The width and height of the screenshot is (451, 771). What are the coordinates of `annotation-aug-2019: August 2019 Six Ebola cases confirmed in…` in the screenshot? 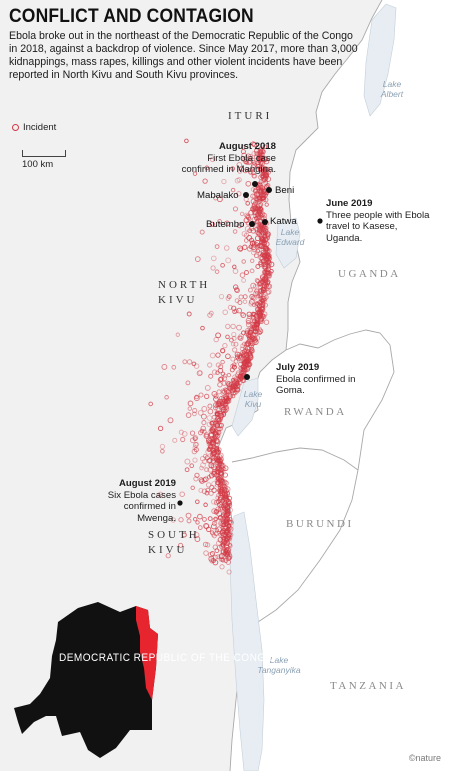 It's located at (131, 501).